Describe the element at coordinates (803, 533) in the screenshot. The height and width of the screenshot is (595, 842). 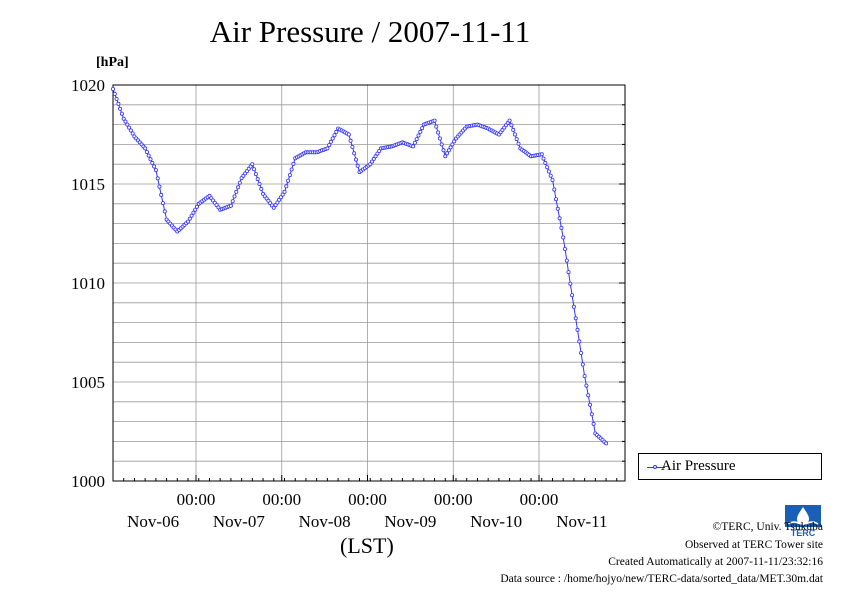
I see `logo-text: TERC` at that location.